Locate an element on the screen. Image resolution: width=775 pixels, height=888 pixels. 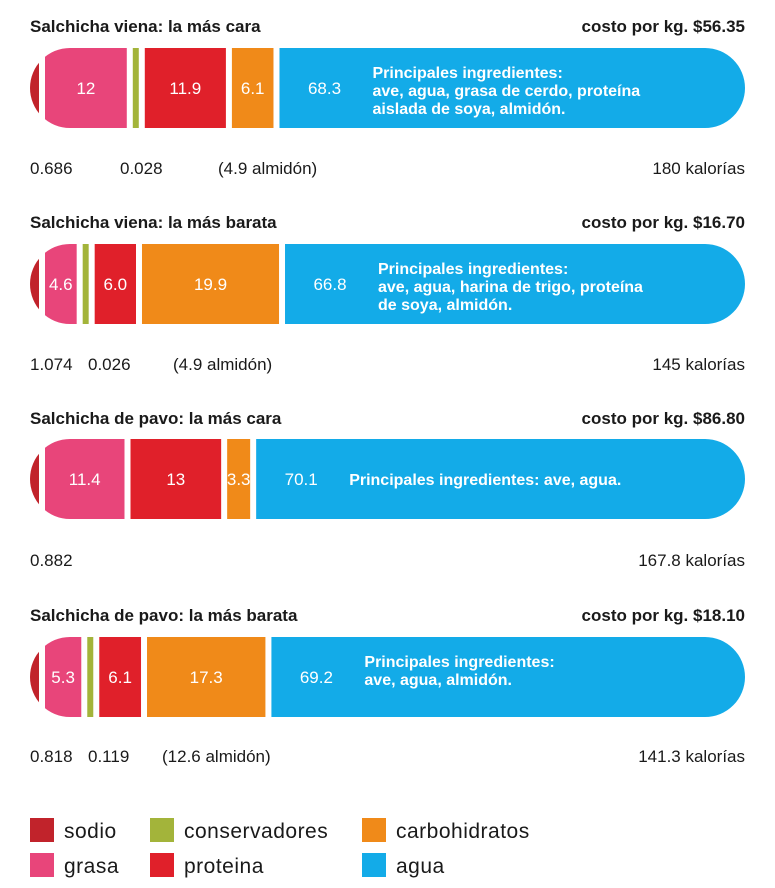
segment-label-grasa: 12 is located at coordinates (85, 88).